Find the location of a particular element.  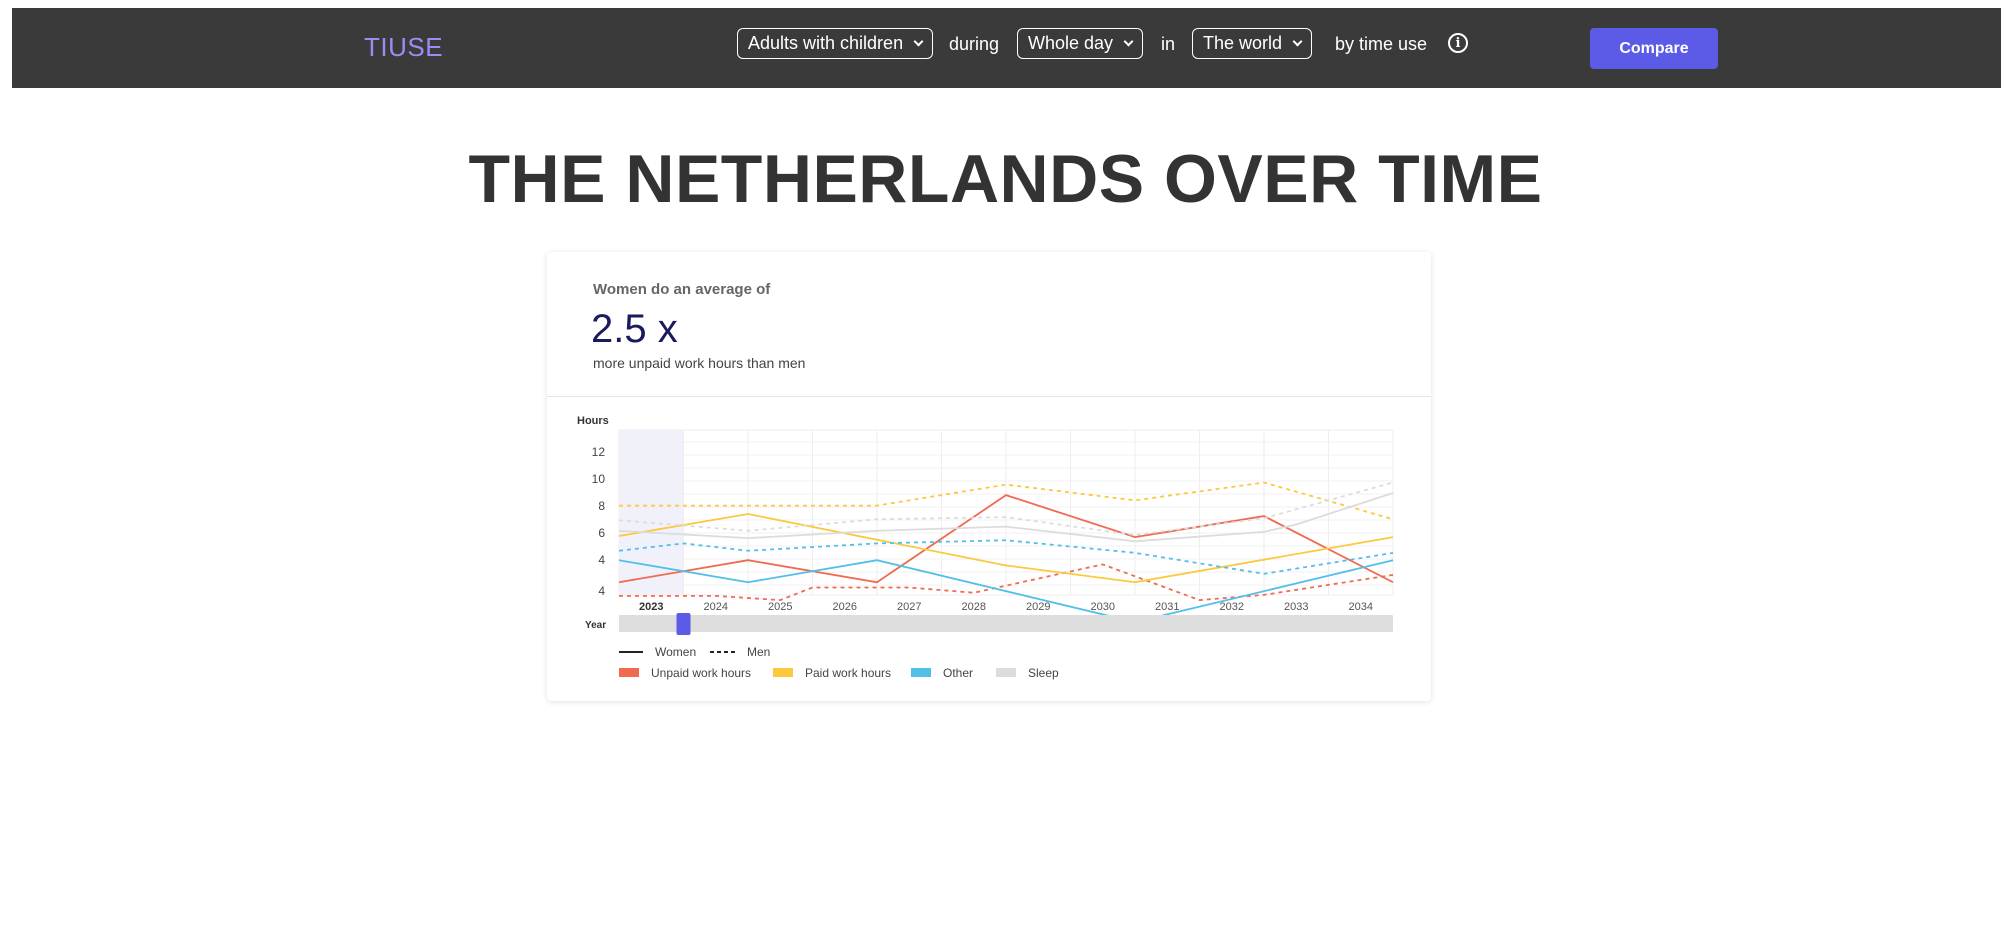

series-line-unpaid-work-hours-women is located at coordinates (1006, 539).